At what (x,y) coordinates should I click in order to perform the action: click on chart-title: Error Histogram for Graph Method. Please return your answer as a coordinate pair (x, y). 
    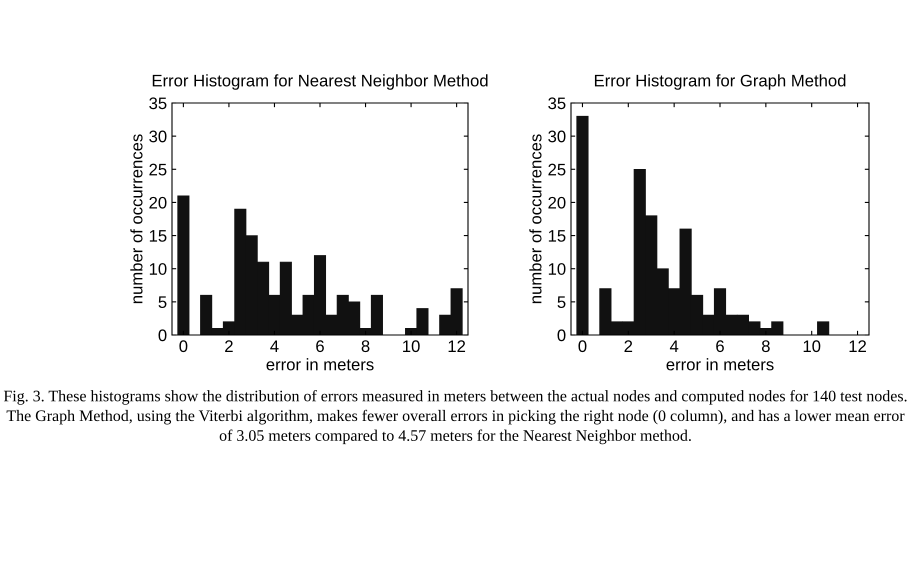
    Looking at the image, I should click on (720, 82).